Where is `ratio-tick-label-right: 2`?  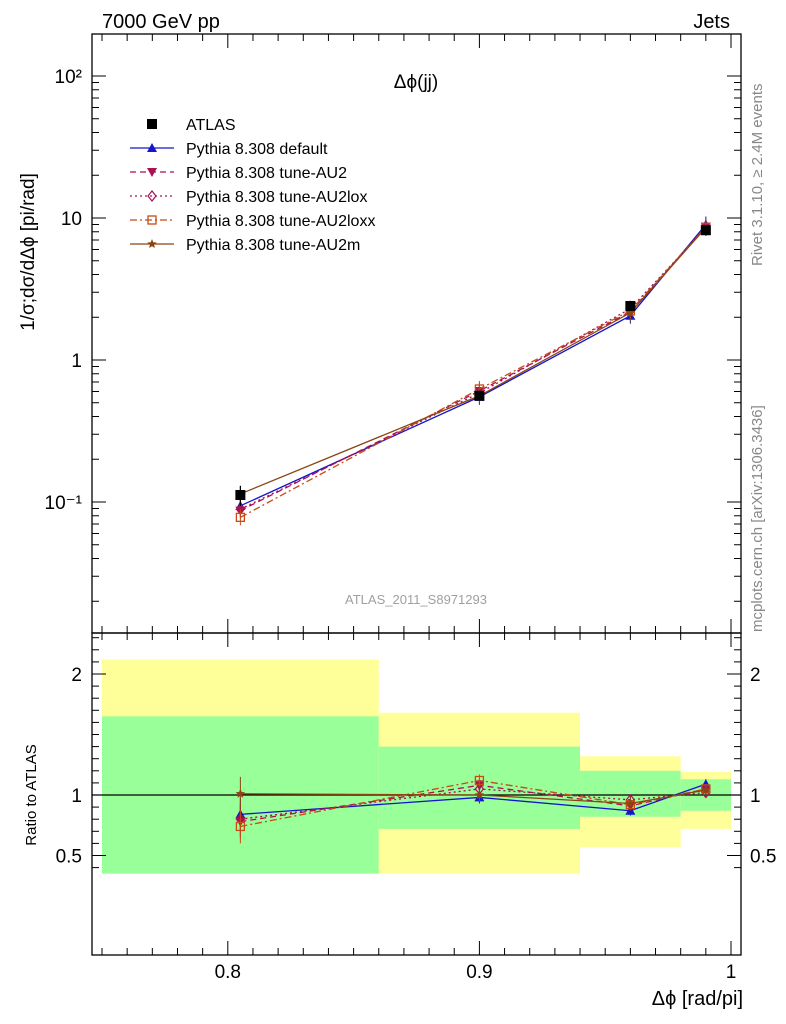
ratio-tick-label-right: 2 is located at coordinates (755, 675).